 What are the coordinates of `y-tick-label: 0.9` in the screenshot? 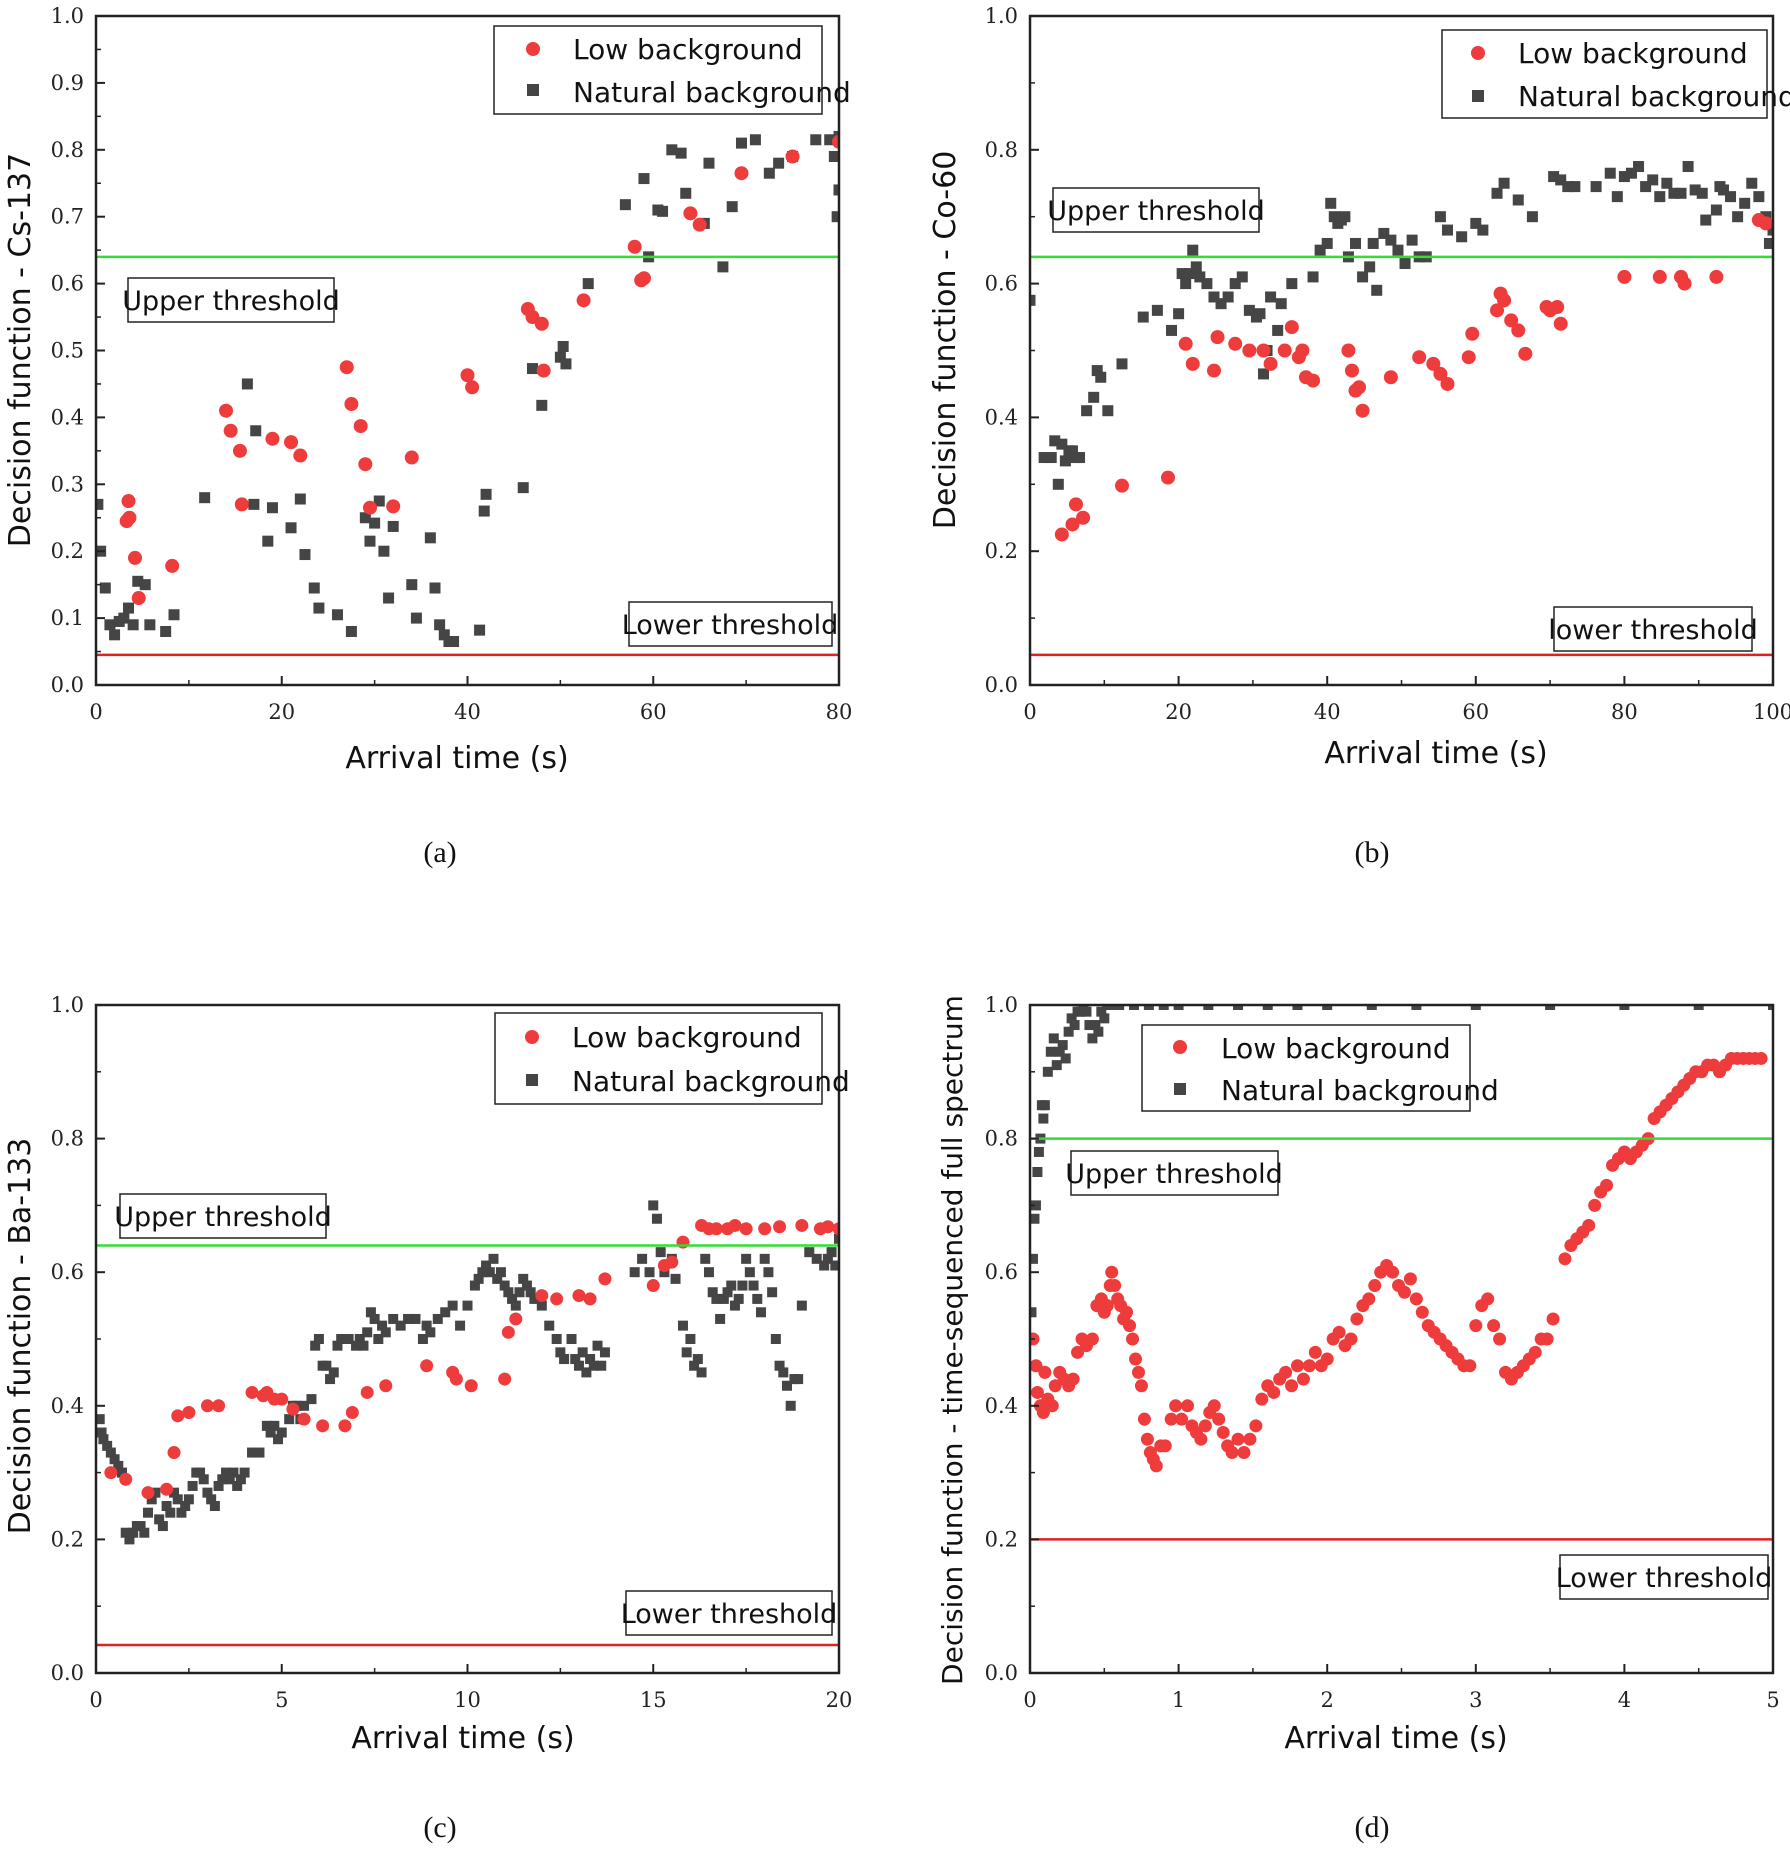 It's located at (67, 83).